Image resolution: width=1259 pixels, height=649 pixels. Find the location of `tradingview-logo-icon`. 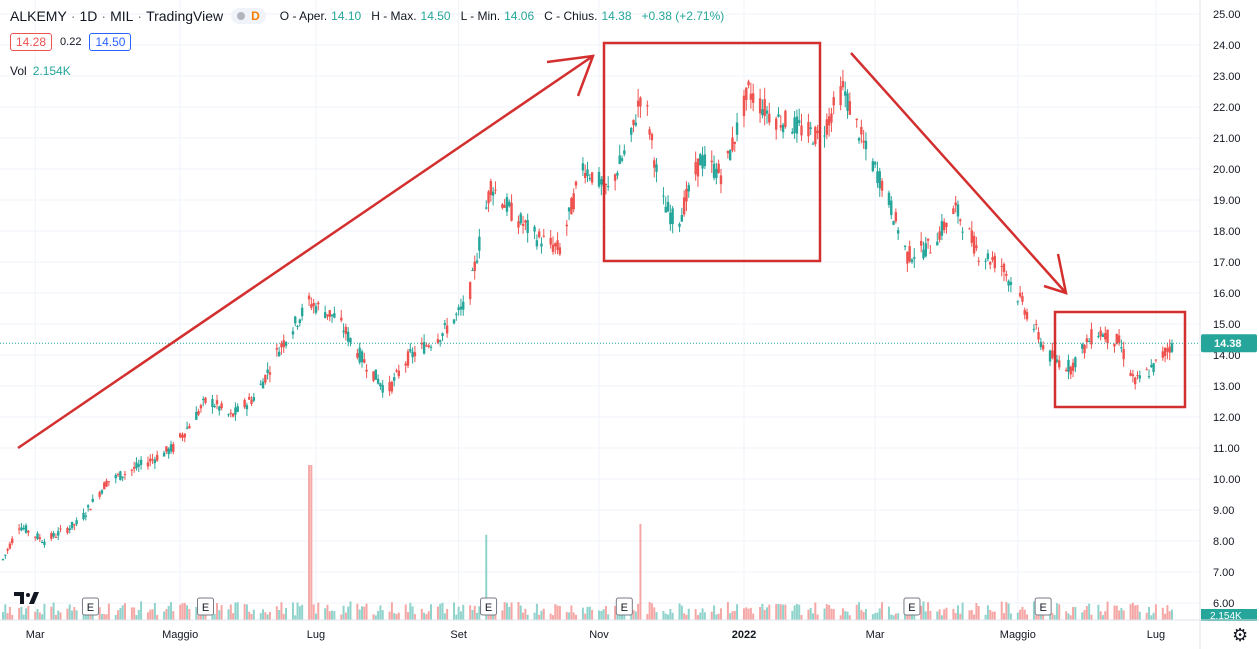

tradingview-logo-icon is located at coordinates (27, 598).